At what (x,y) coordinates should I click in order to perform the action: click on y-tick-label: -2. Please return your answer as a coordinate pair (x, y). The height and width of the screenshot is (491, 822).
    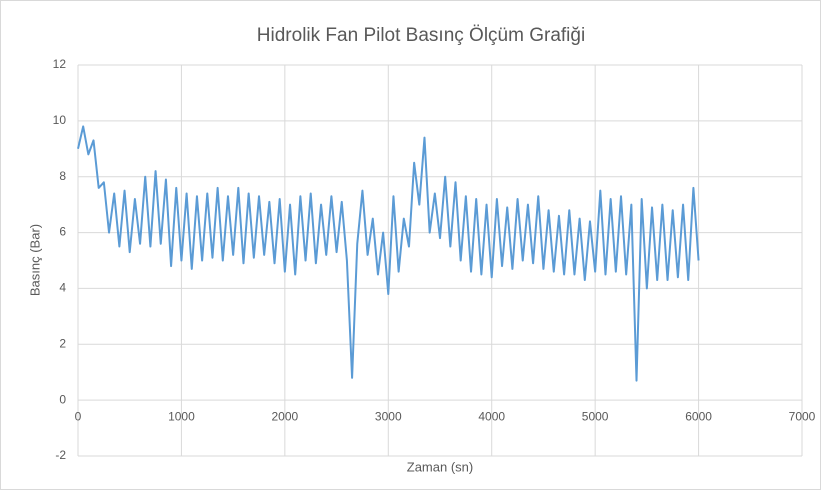
    Looking at the image, I should click on (60, 455).